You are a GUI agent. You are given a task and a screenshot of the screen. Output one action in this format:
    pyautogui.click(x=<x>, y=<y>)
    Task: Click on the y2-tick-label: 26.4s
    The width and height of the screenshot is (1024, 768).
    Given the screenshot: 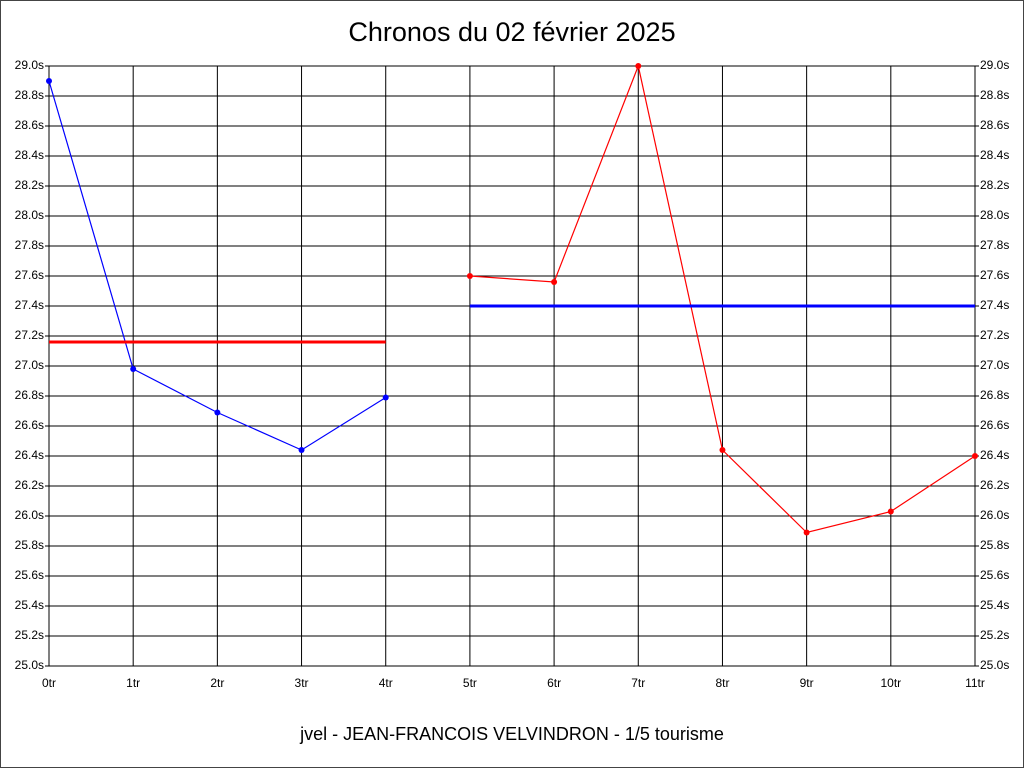 What is the action you would take?
    pyautogui.click(x=994, y=455)
    